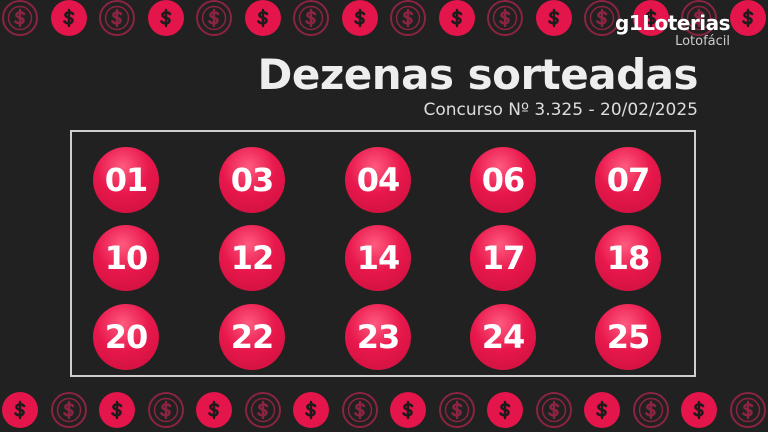 The width and height of the screenshot is (768, 432). What do you see at coordinates (378, 258) in the screenshot?
I see `number-ball: 14` at bounding box center [378, 258].